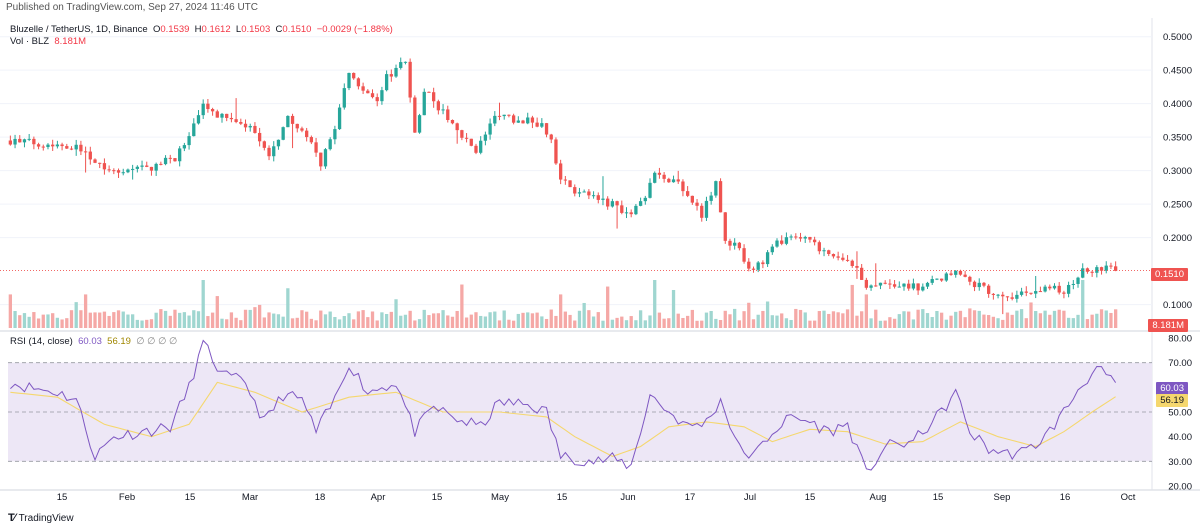 Image resolution: width=1200 pixels, height=530 pixels. Describe the element at coordinates (79, 29) in the screenshot. I see `symbol-title: Bluzelle / TetherUS, 1D, Binance` at that location.